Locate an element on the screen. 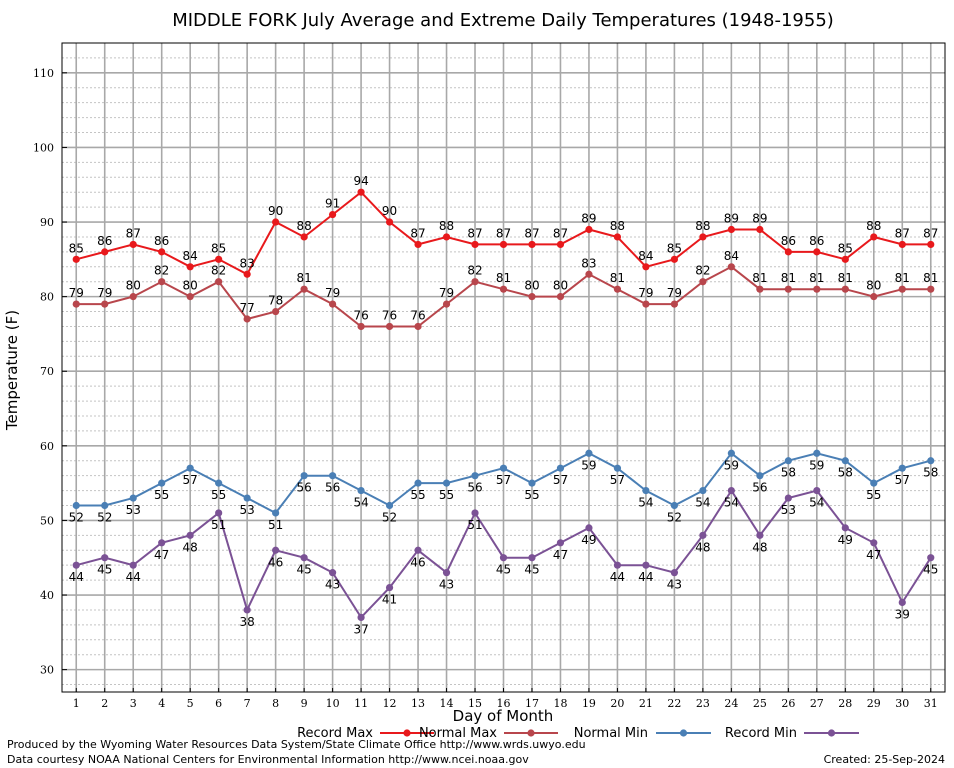 Image resolution: width=954 pixels, height=768 pixels. record-min-data-label: 39 is located at coordinates (902, 614).